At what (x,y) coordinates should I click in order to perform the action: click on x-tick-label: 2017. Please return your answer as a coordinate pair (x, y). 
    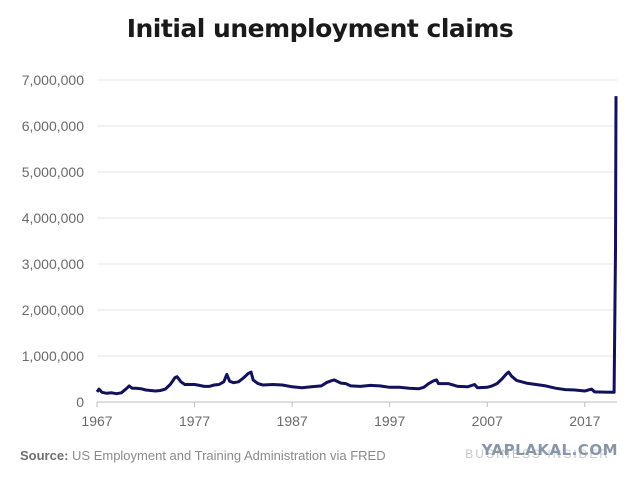
    Looking at the image, I should click on (584, 421).